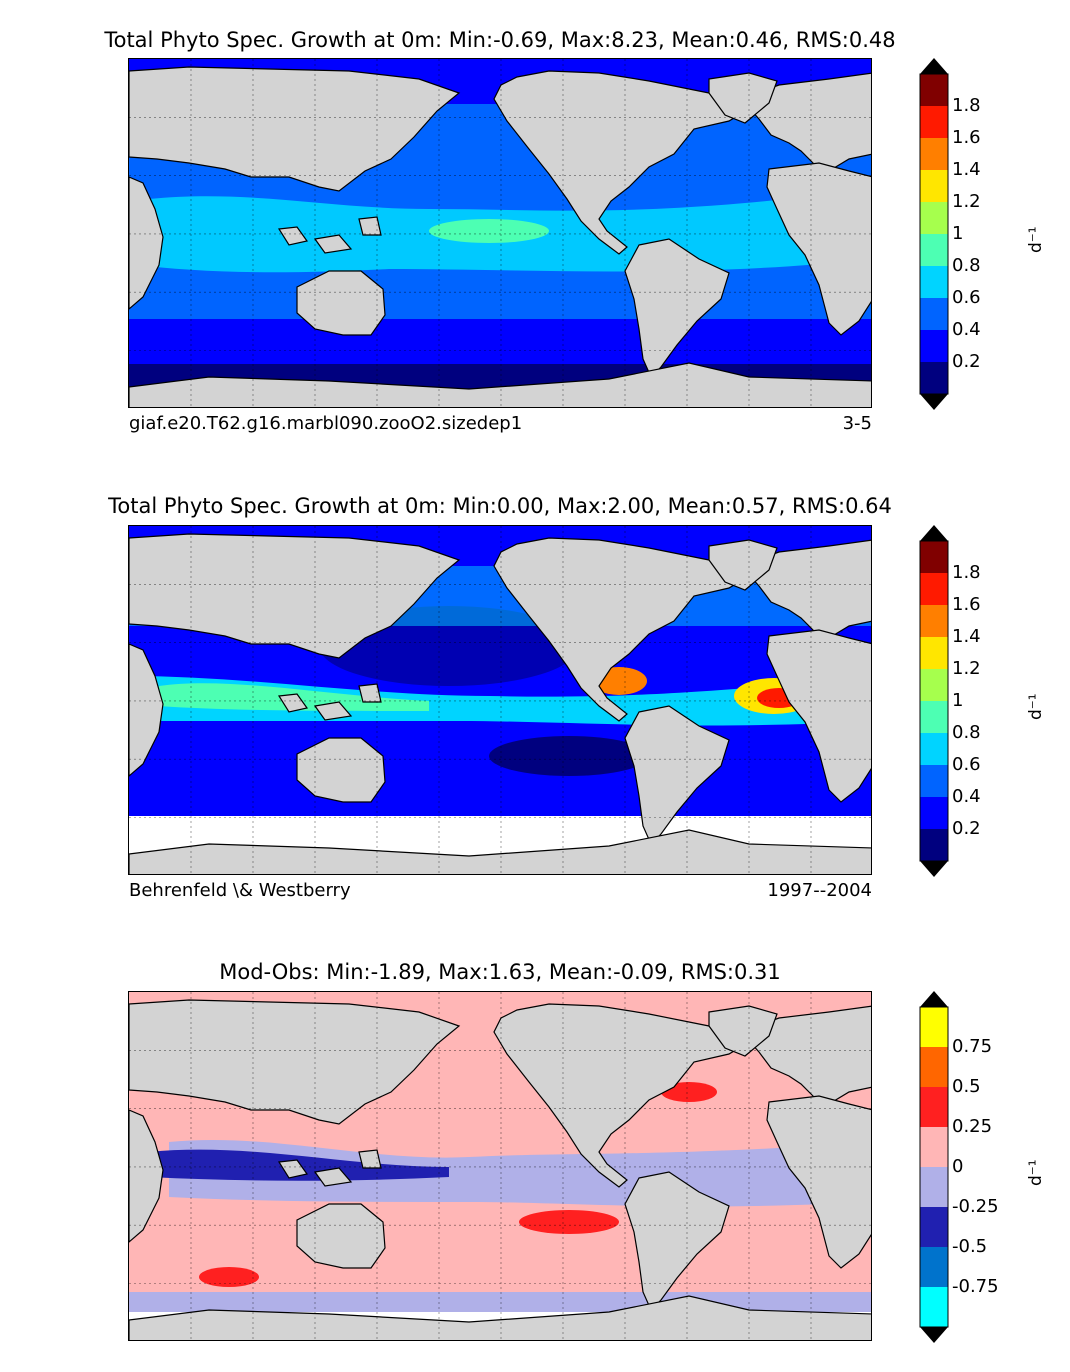 This screenshot has height=1372, width=1070. I want to click on panel-3-colorbar: -0.75 -0.5 -0.25 0 0.25 0.5 0.75 d⁻¹, so click(993, 1167).